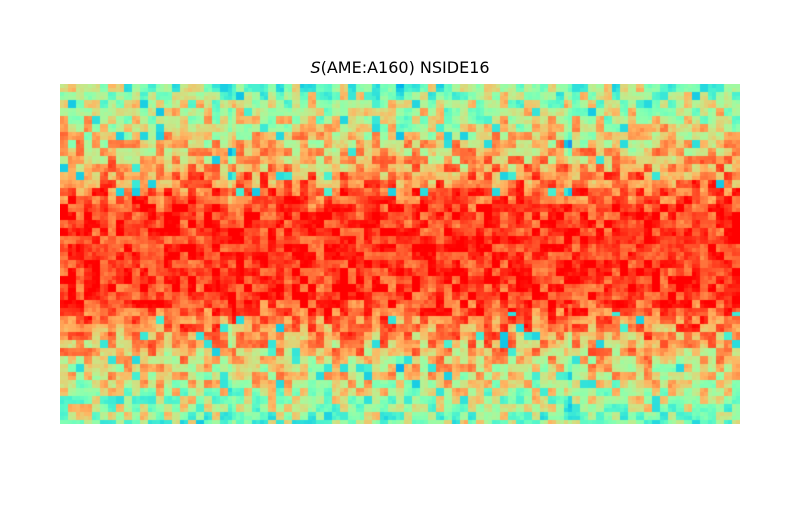 Image resolution: width=800 pixels, height=508 pixels. What do you see at coordinates (405, 67) in the screenshot?
I see `chart-title-text: (AME:A160) NSIDE16` at bounding box center [405, 67].